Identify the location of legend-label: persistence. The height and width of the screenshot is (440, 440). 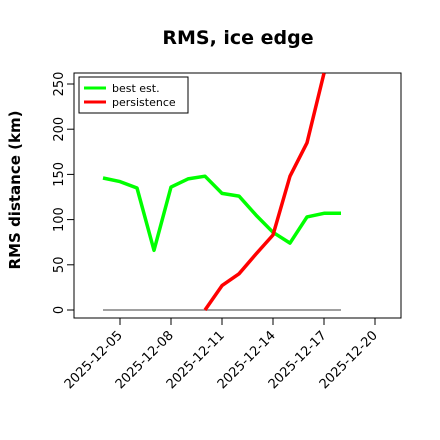
(144, 102).